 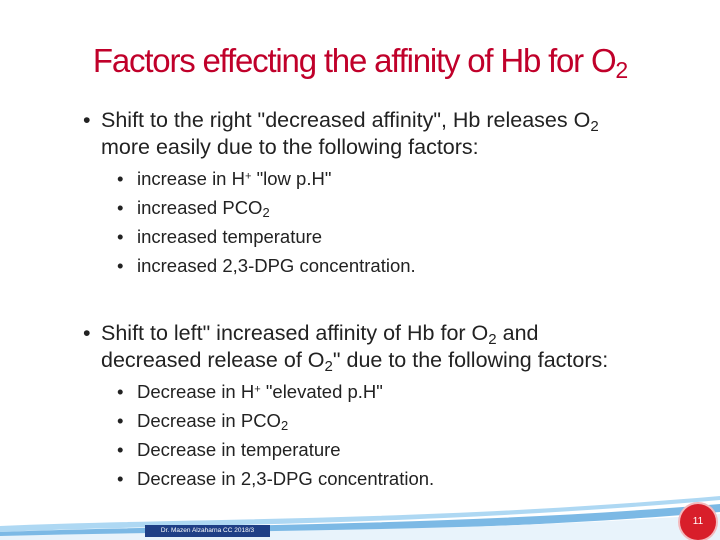 What do you see at coordinates (360, 518) in the screenshot?
I see `decorative-wave-icon` at bounding box center [360, 518].